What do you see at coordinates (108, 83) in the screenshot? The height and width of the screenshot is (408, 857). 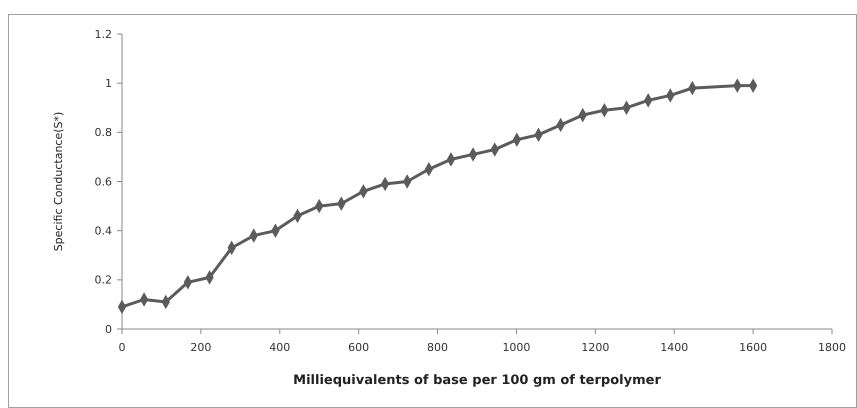 I see `y-tick-label: 1` at bounding box center [108, 83].